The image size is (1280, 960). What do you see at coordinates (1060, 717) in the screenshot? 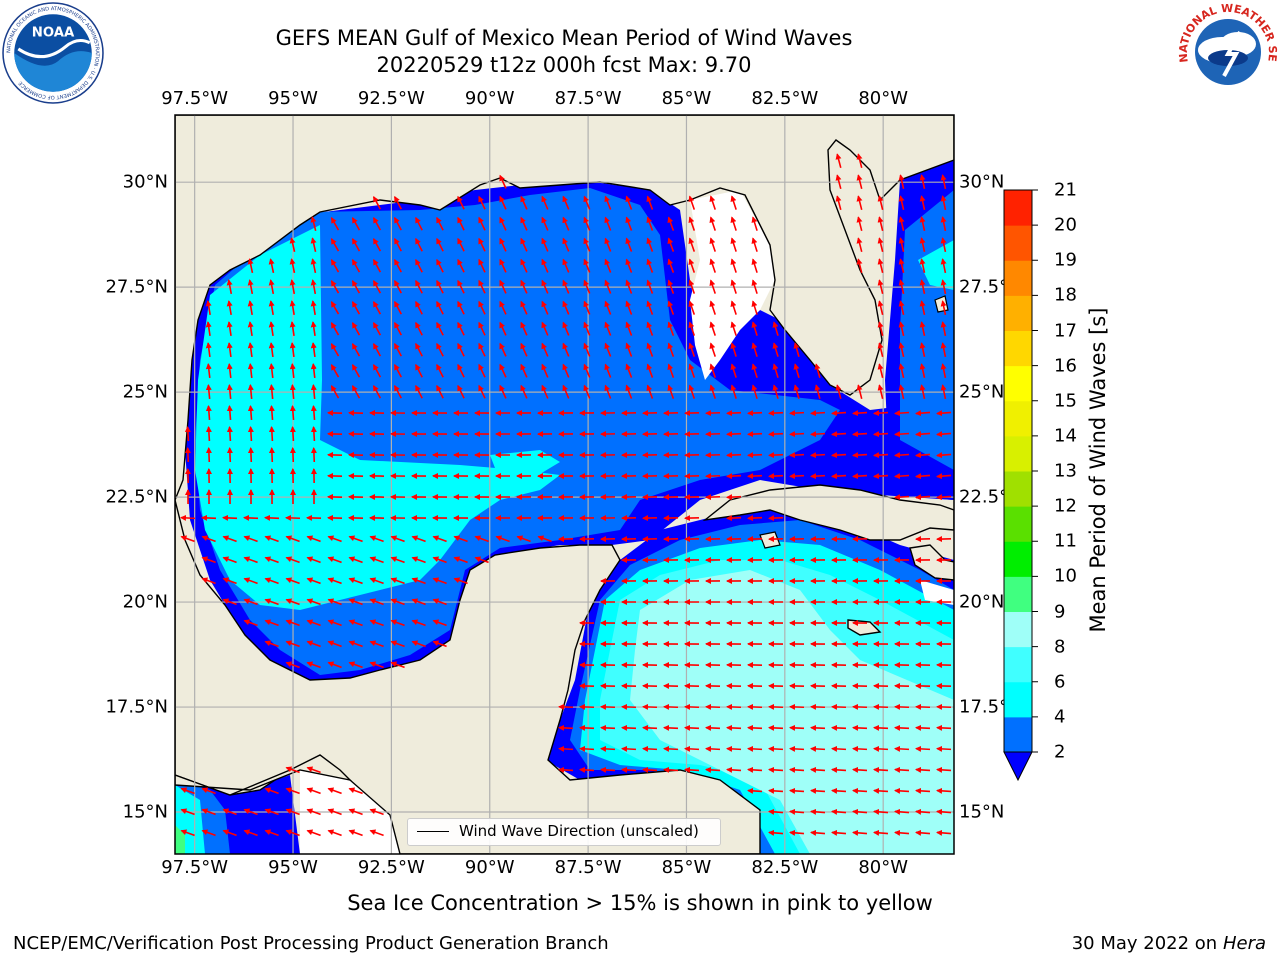
I see `colorbar-tick-label: 4` at bounding box center [1060, 717].